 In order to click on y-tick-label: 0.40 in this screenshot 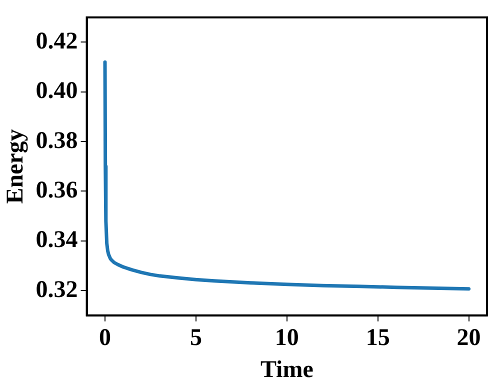, I will do `click(57, 91)`.